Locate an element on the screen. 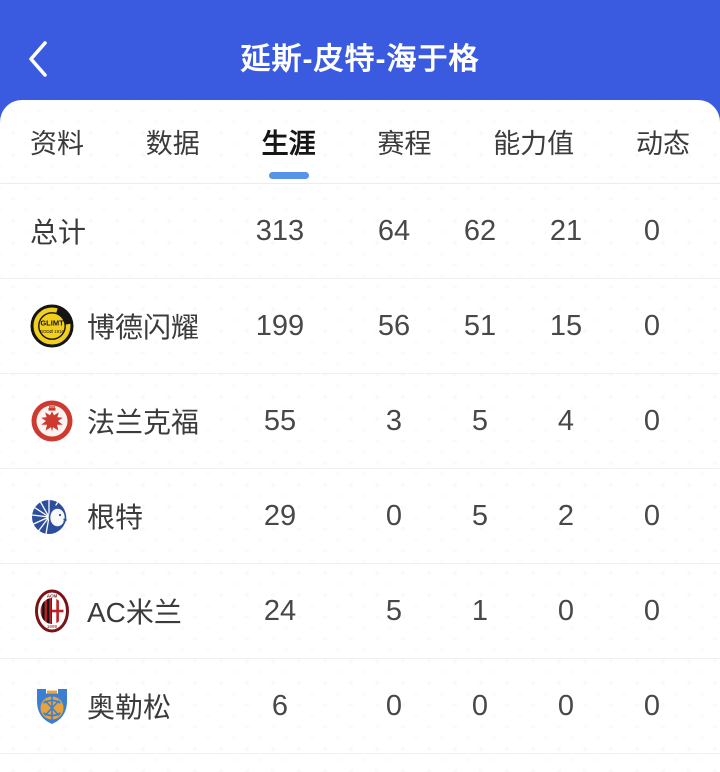 The width and height of the screenshot is (720, 772). club-cell: 法兰克福 is located at coordinates (133, 421).